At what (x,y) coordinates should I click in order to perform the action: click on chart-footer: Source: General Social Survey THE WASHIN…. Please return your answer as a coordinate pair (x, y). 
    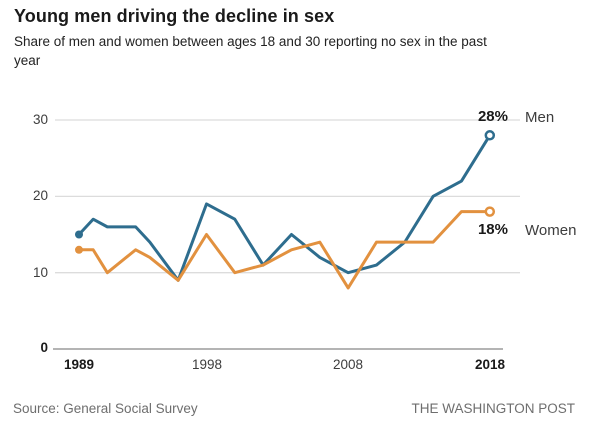
    Looking at the image, I should click on (294, 408).